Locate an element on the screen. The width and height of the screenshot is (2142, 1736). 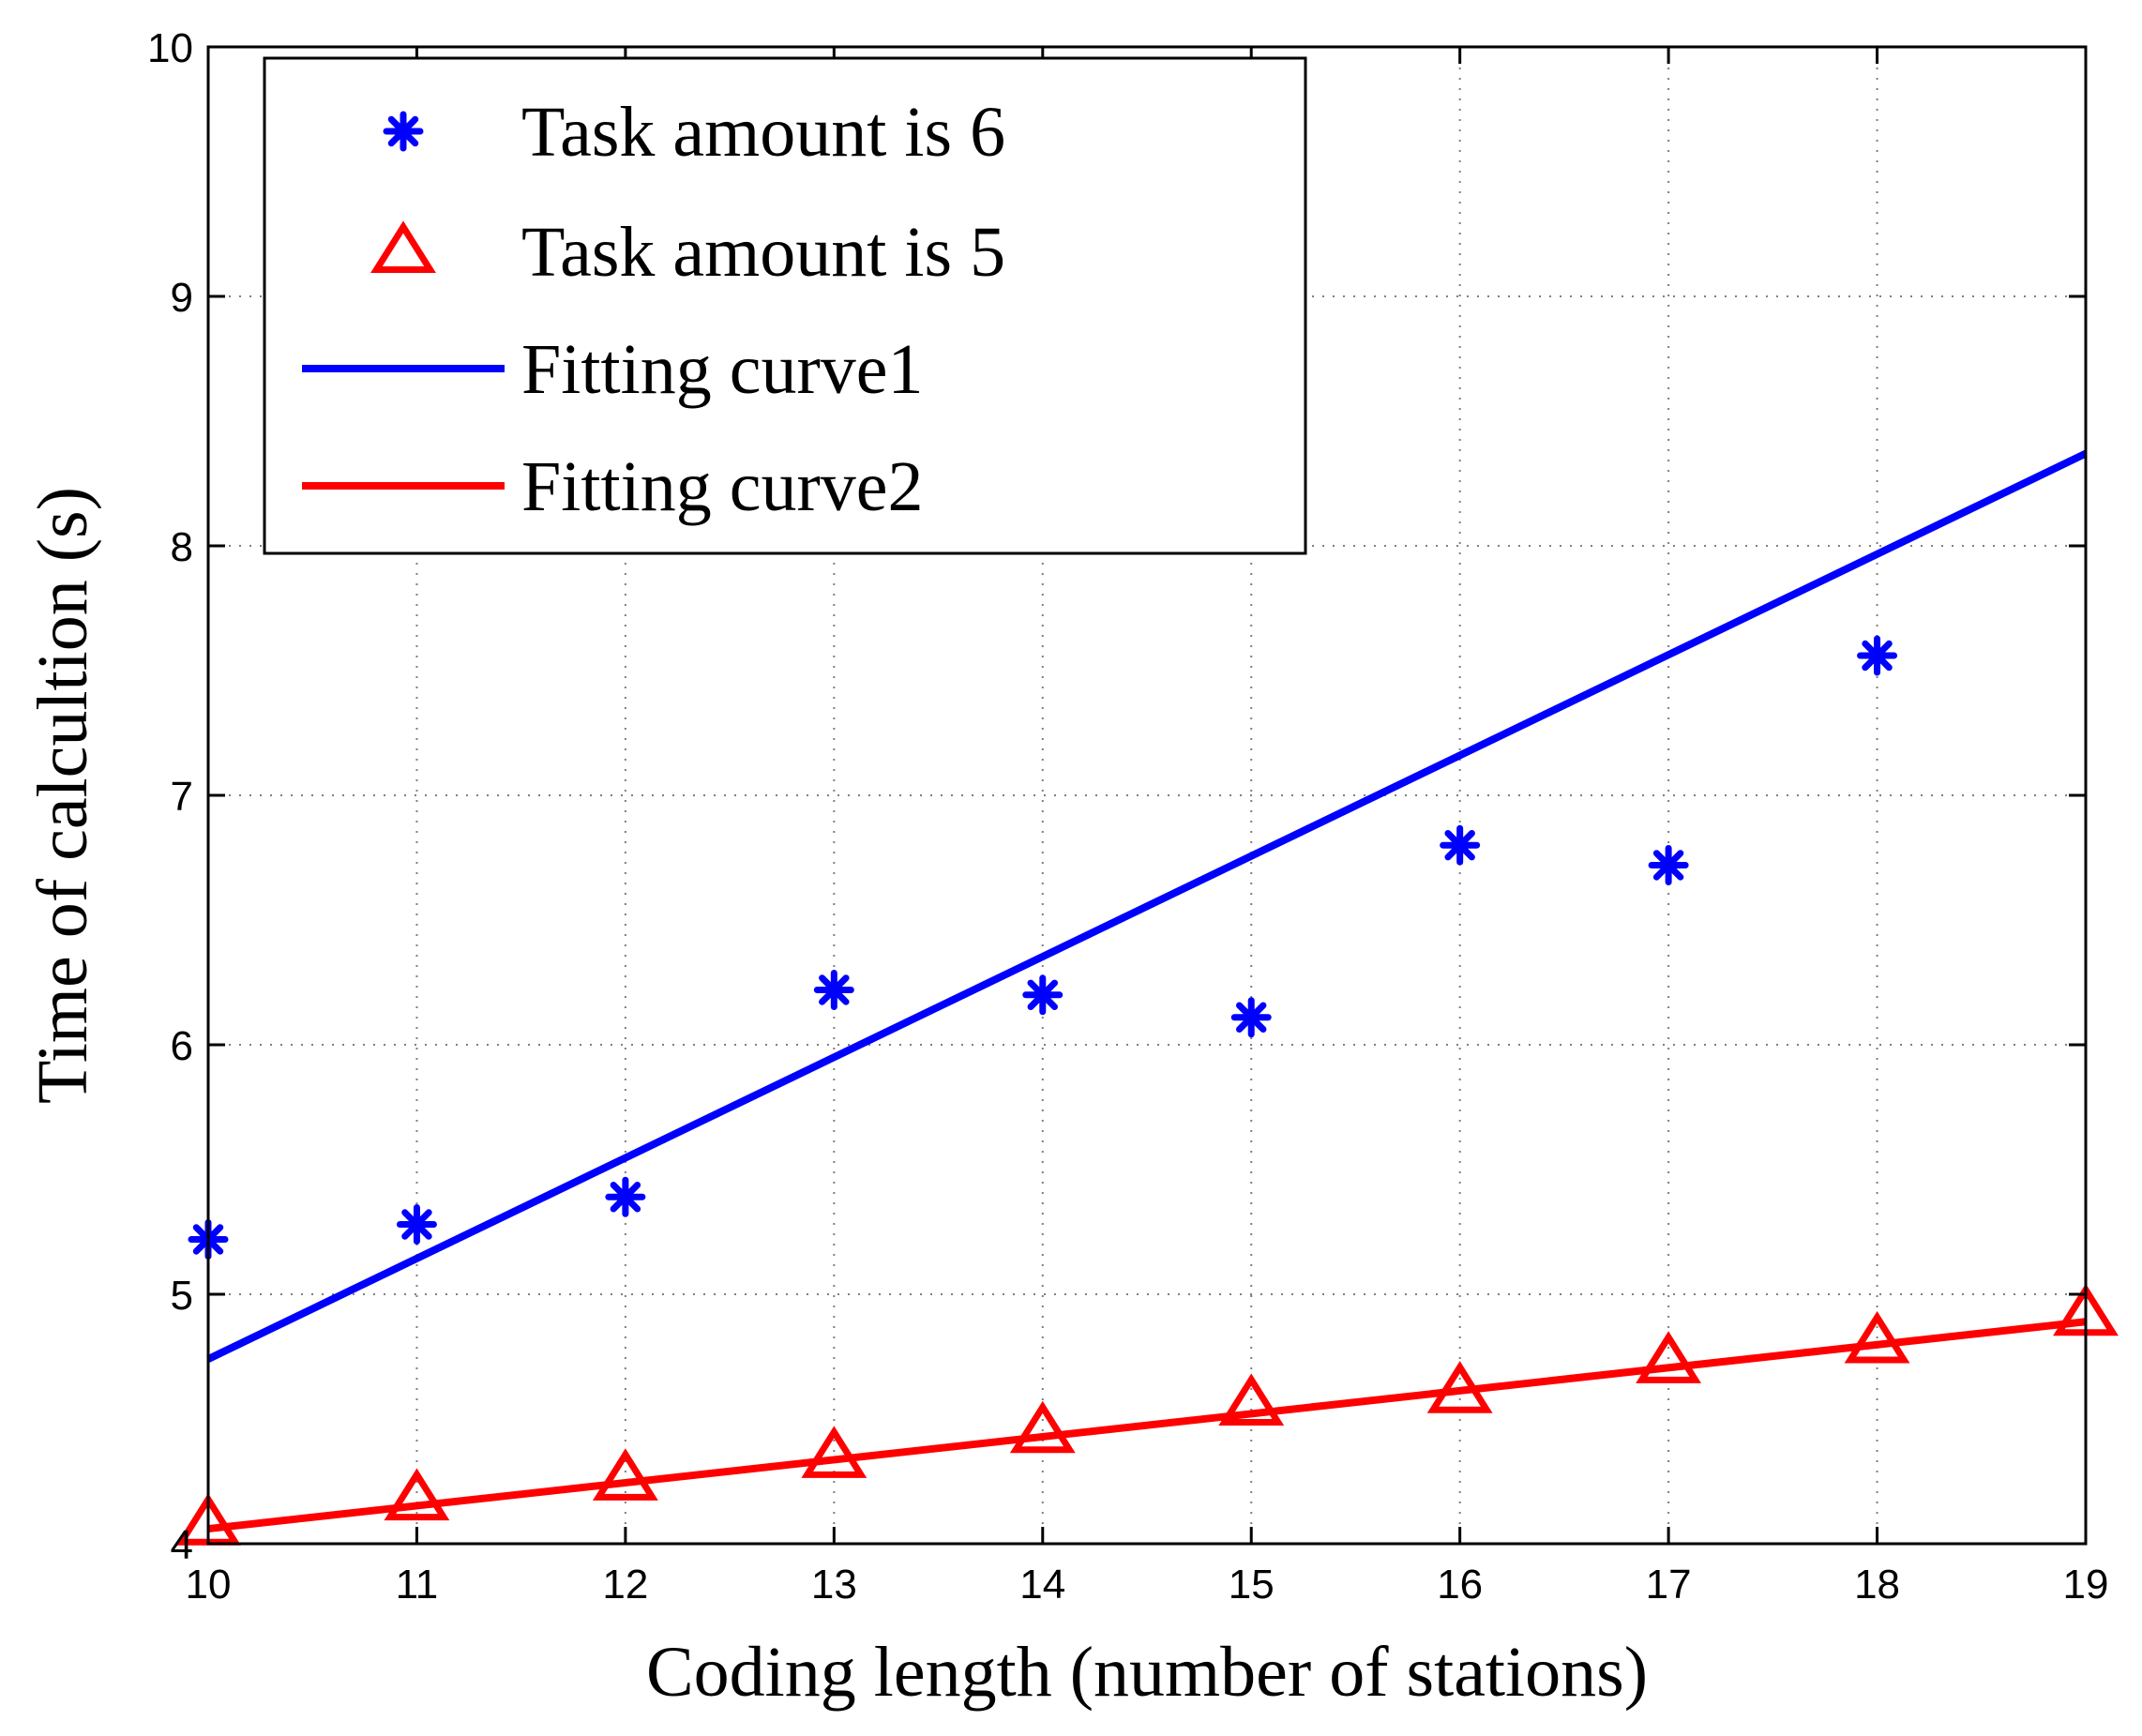
legend-marker-triangle is located at coordinates (403, 246).